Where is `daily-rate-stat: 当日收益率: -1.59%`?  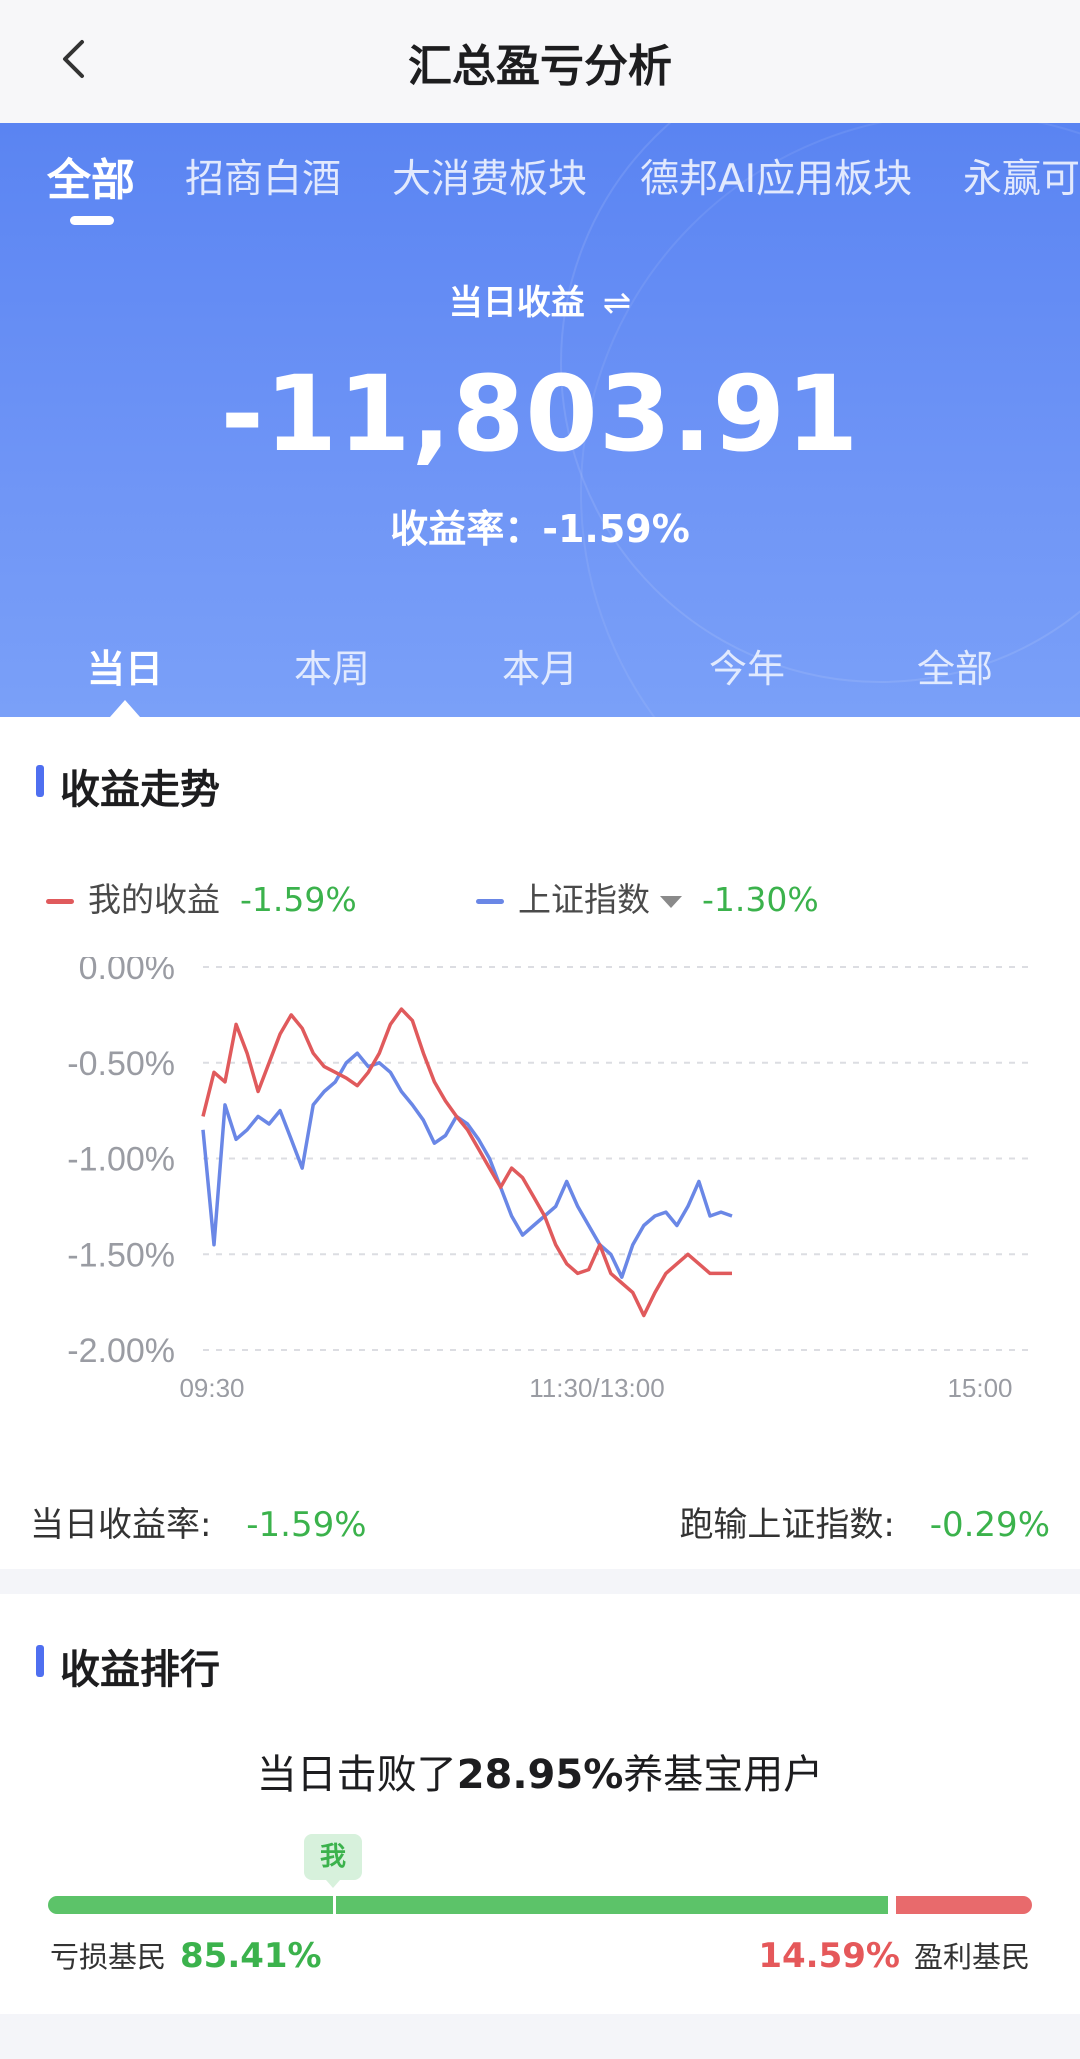
daily-rate-stat: 当日收益率: -1.59% is located at coordinates (198, 1521).